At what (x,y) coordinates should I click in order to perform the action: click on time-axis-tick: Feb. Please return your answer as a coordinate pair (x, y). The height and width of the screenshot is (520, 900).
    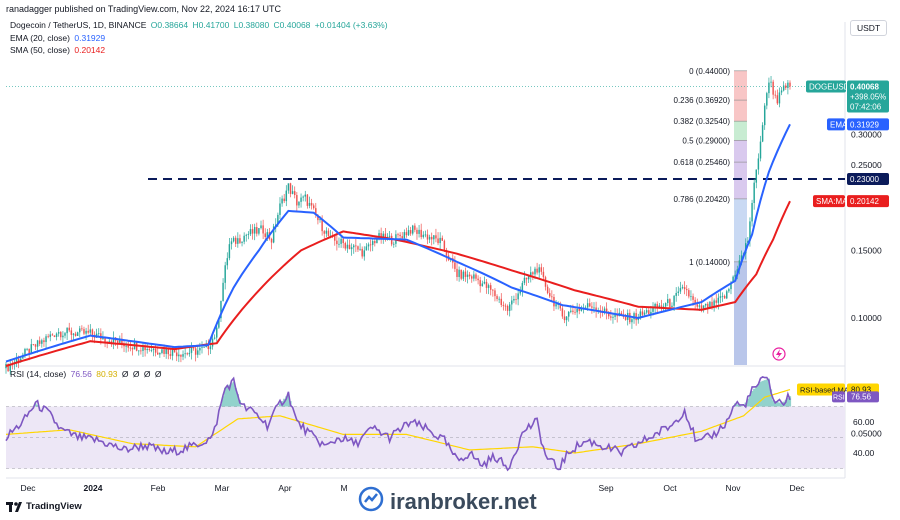
    Looking at the image, I should click on (158, 488).